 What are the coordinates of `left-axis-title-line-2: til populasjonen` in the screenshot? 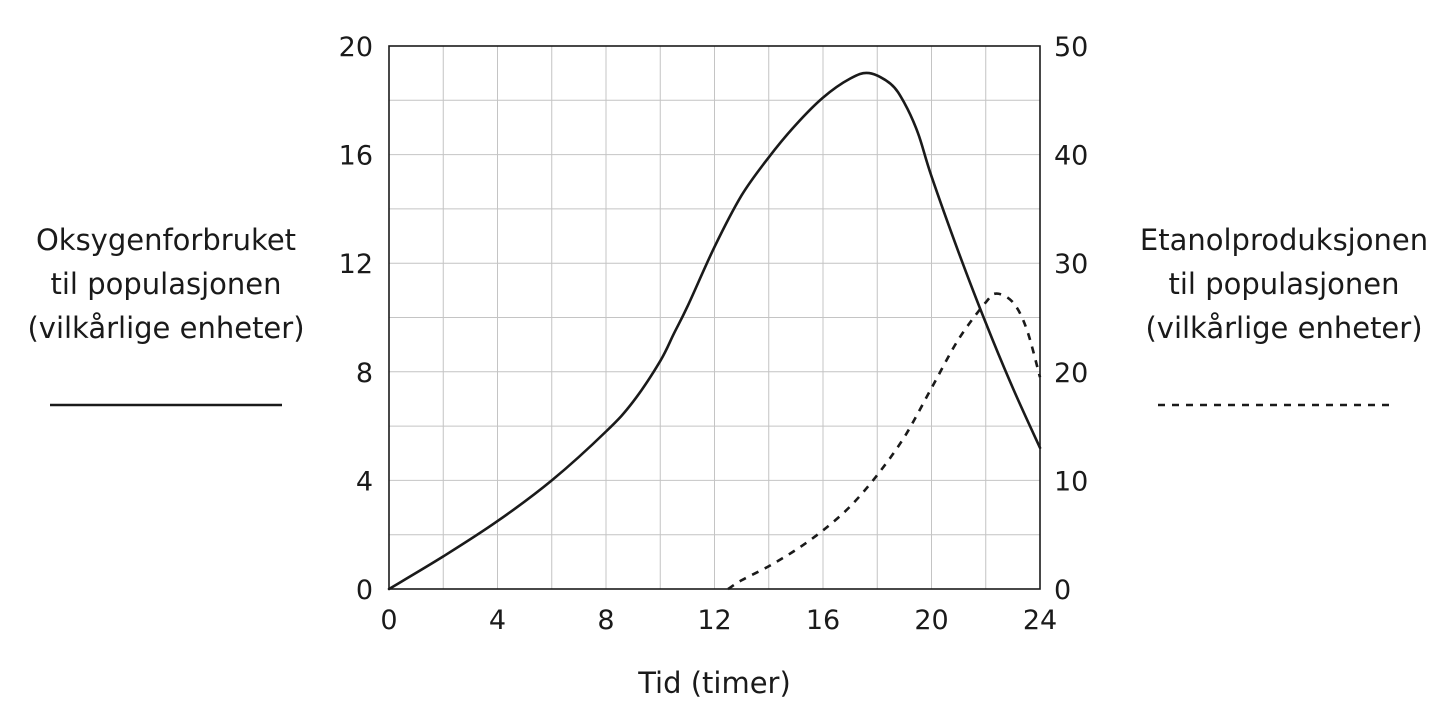 It's located at (166, 284).